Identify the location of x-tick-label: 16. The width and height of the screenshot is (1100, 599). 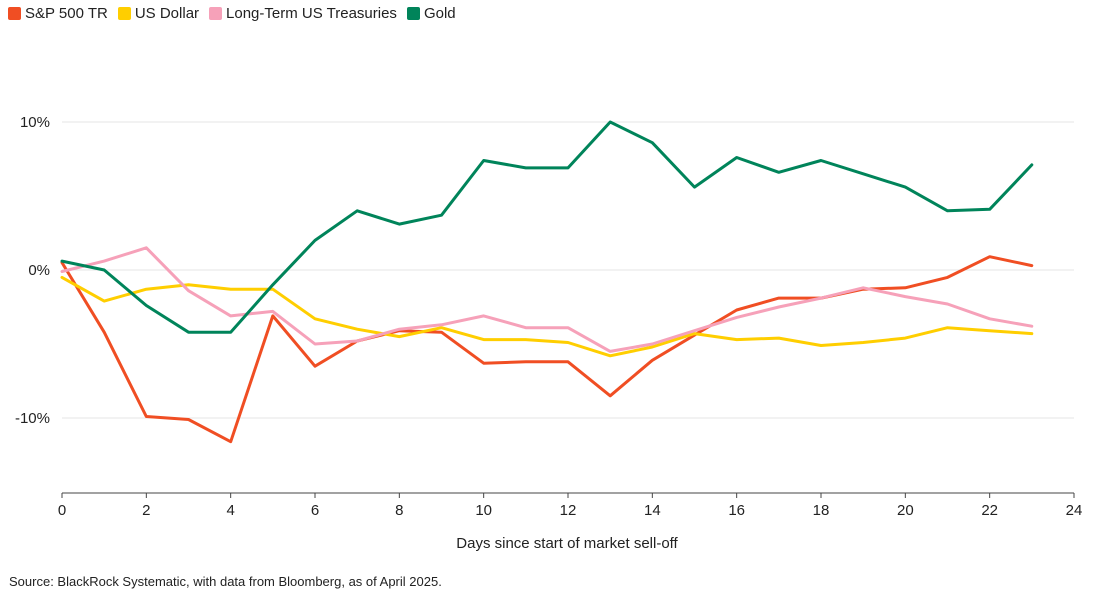
(736, 510).